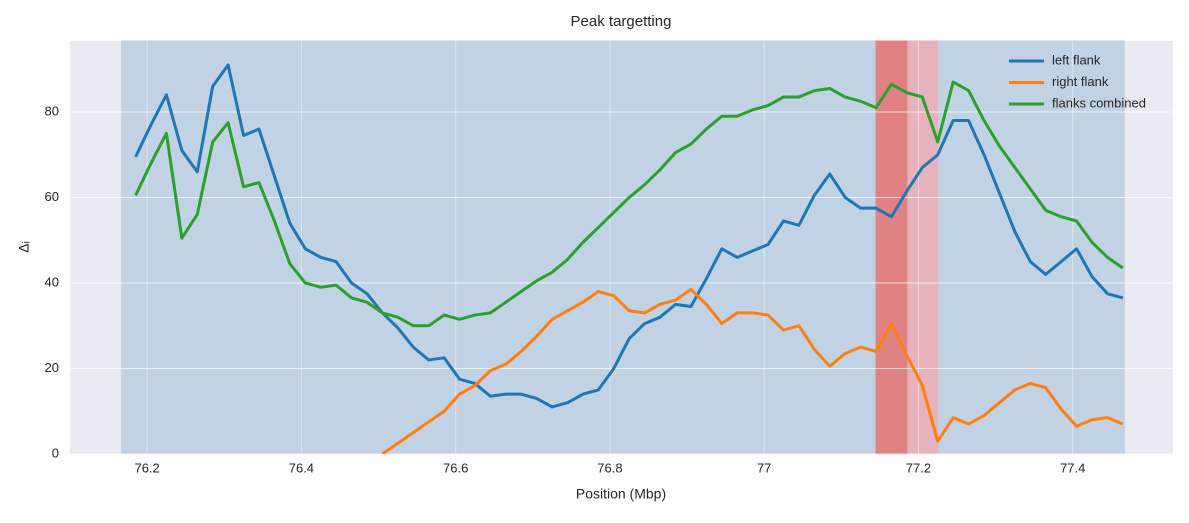 The image size is (1189, 523). Describe the element at coordinates (1080, 81) in the screenshot. I see `legend-label: right flank` at that location.